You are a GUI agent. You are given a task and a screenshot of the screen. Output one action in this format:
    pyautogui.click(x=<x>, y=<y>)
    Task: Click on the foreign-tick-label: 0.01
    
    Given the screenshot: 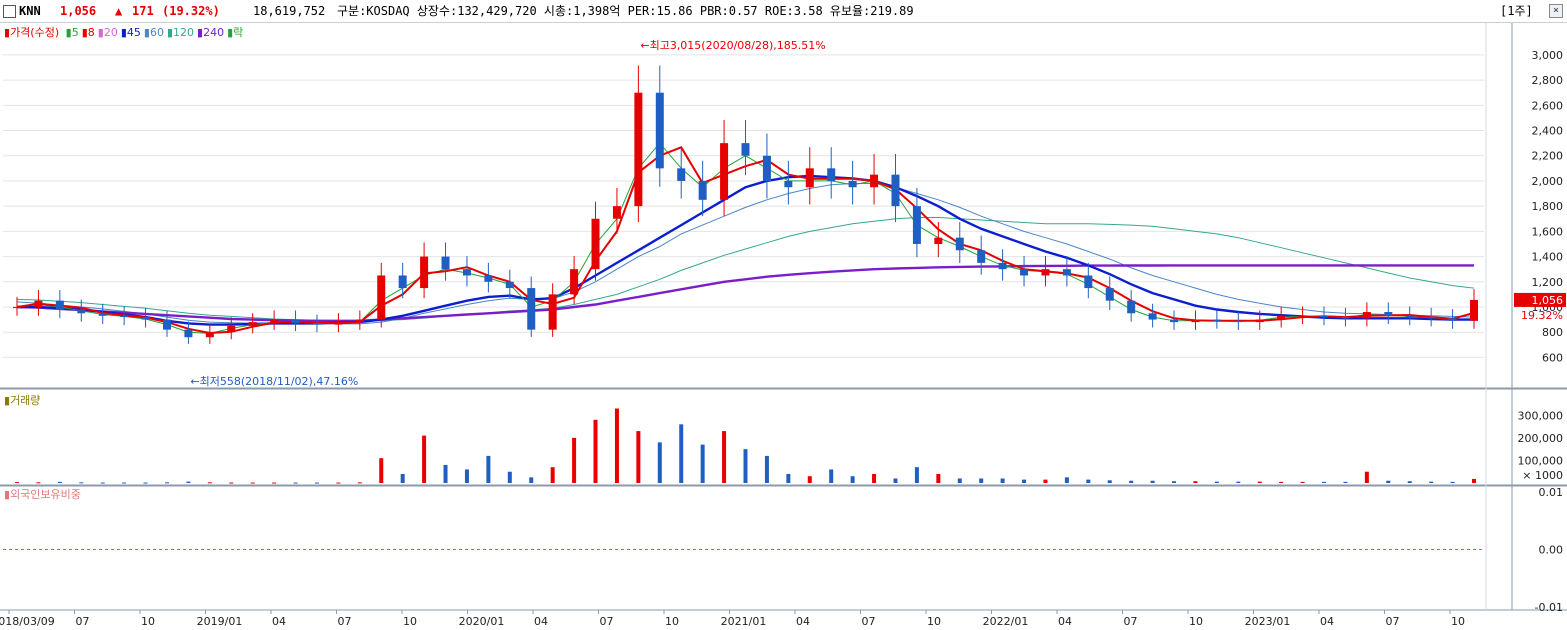 What is the action you would take?
    pyautogui.click(x=1551, y=492)
    